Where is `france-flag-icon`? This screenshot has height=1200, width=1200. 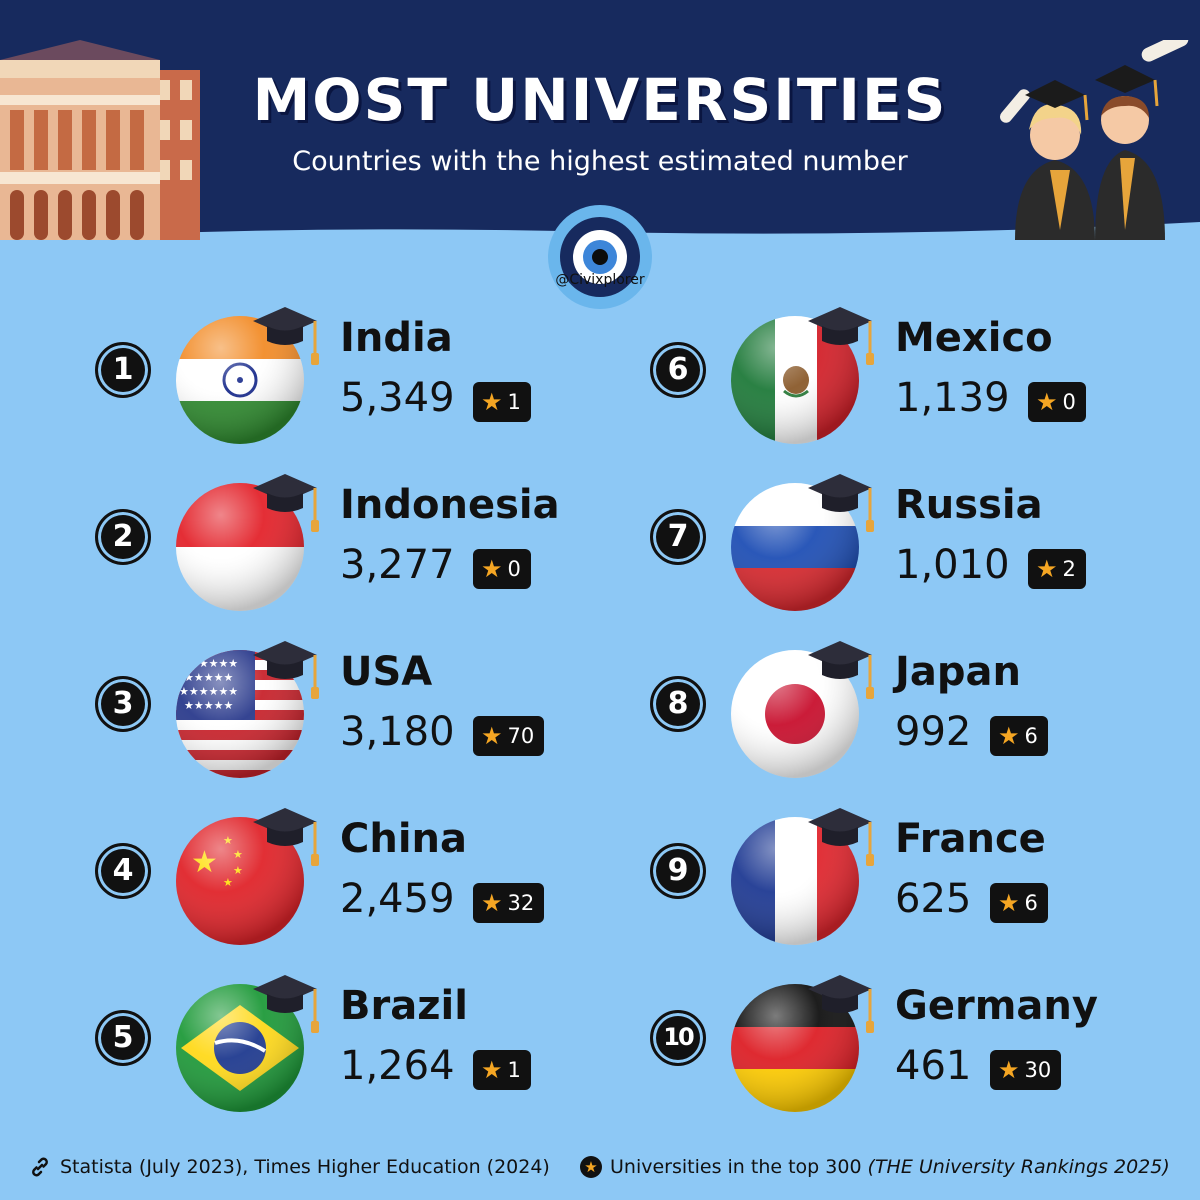
france-flag-icon is located at coordinates (803, 875).